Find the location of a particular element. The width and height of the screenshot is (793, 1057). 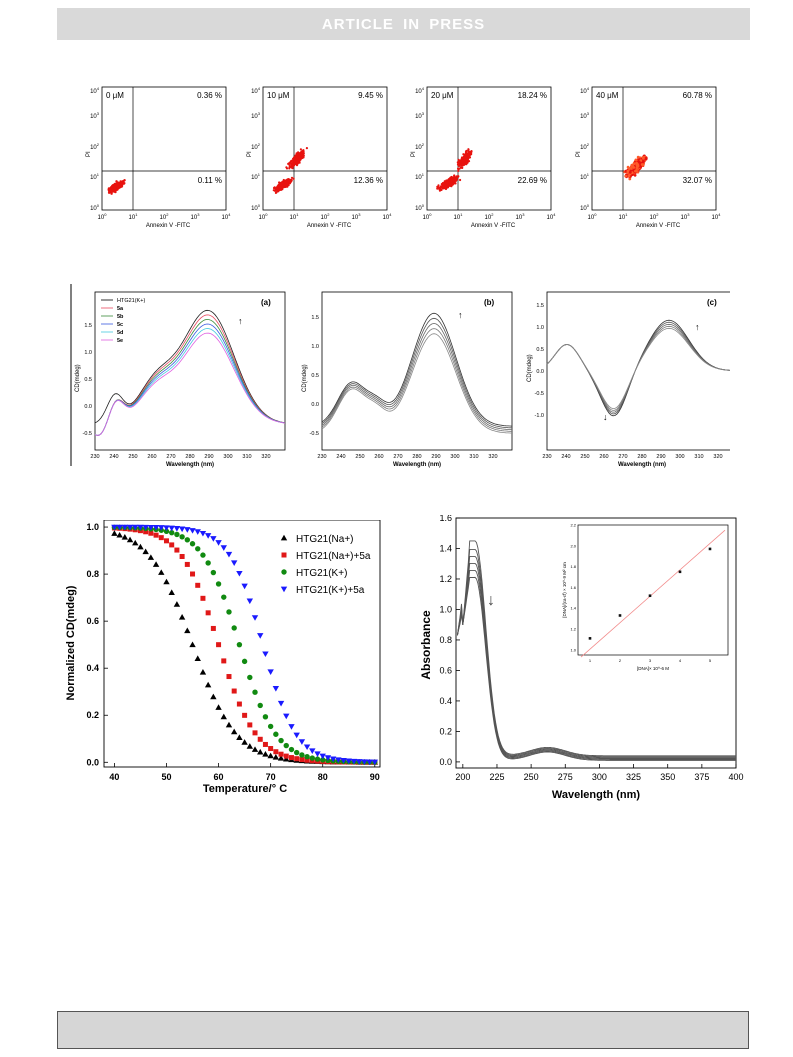

inset-x-tick-label: 5 is located at coordinates (710, 660).